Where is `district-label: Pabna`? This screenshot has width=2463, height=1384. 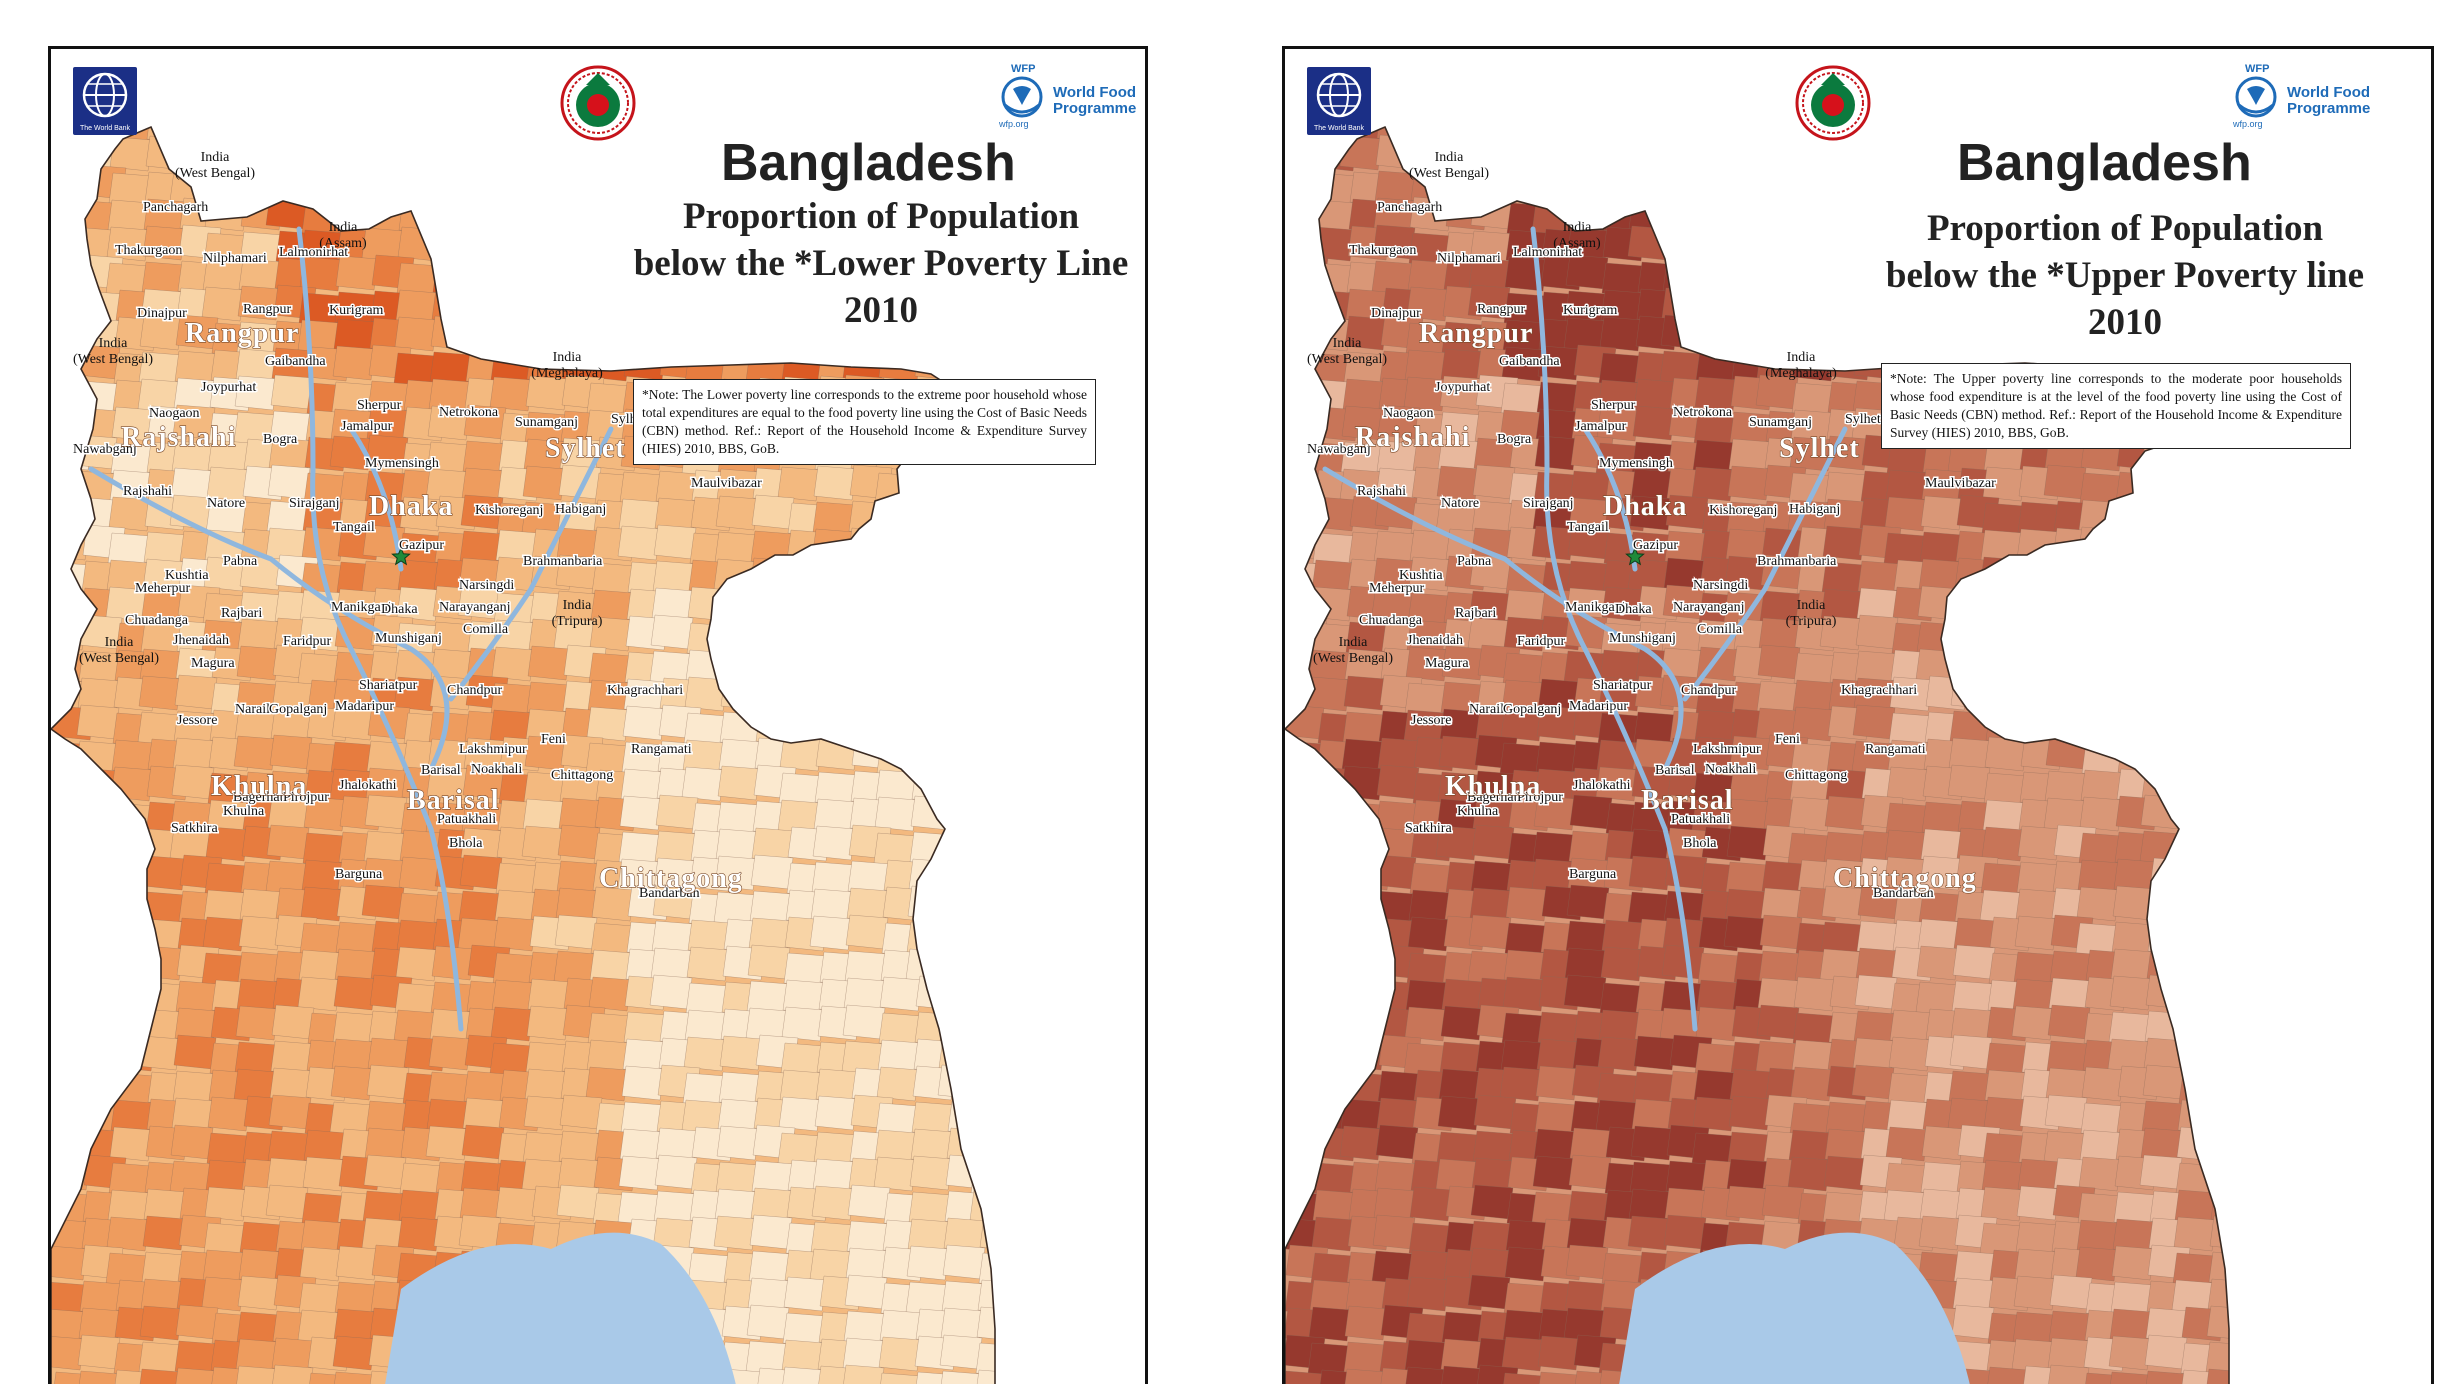
district-label: Pabna is located at coordinates (240, 561).